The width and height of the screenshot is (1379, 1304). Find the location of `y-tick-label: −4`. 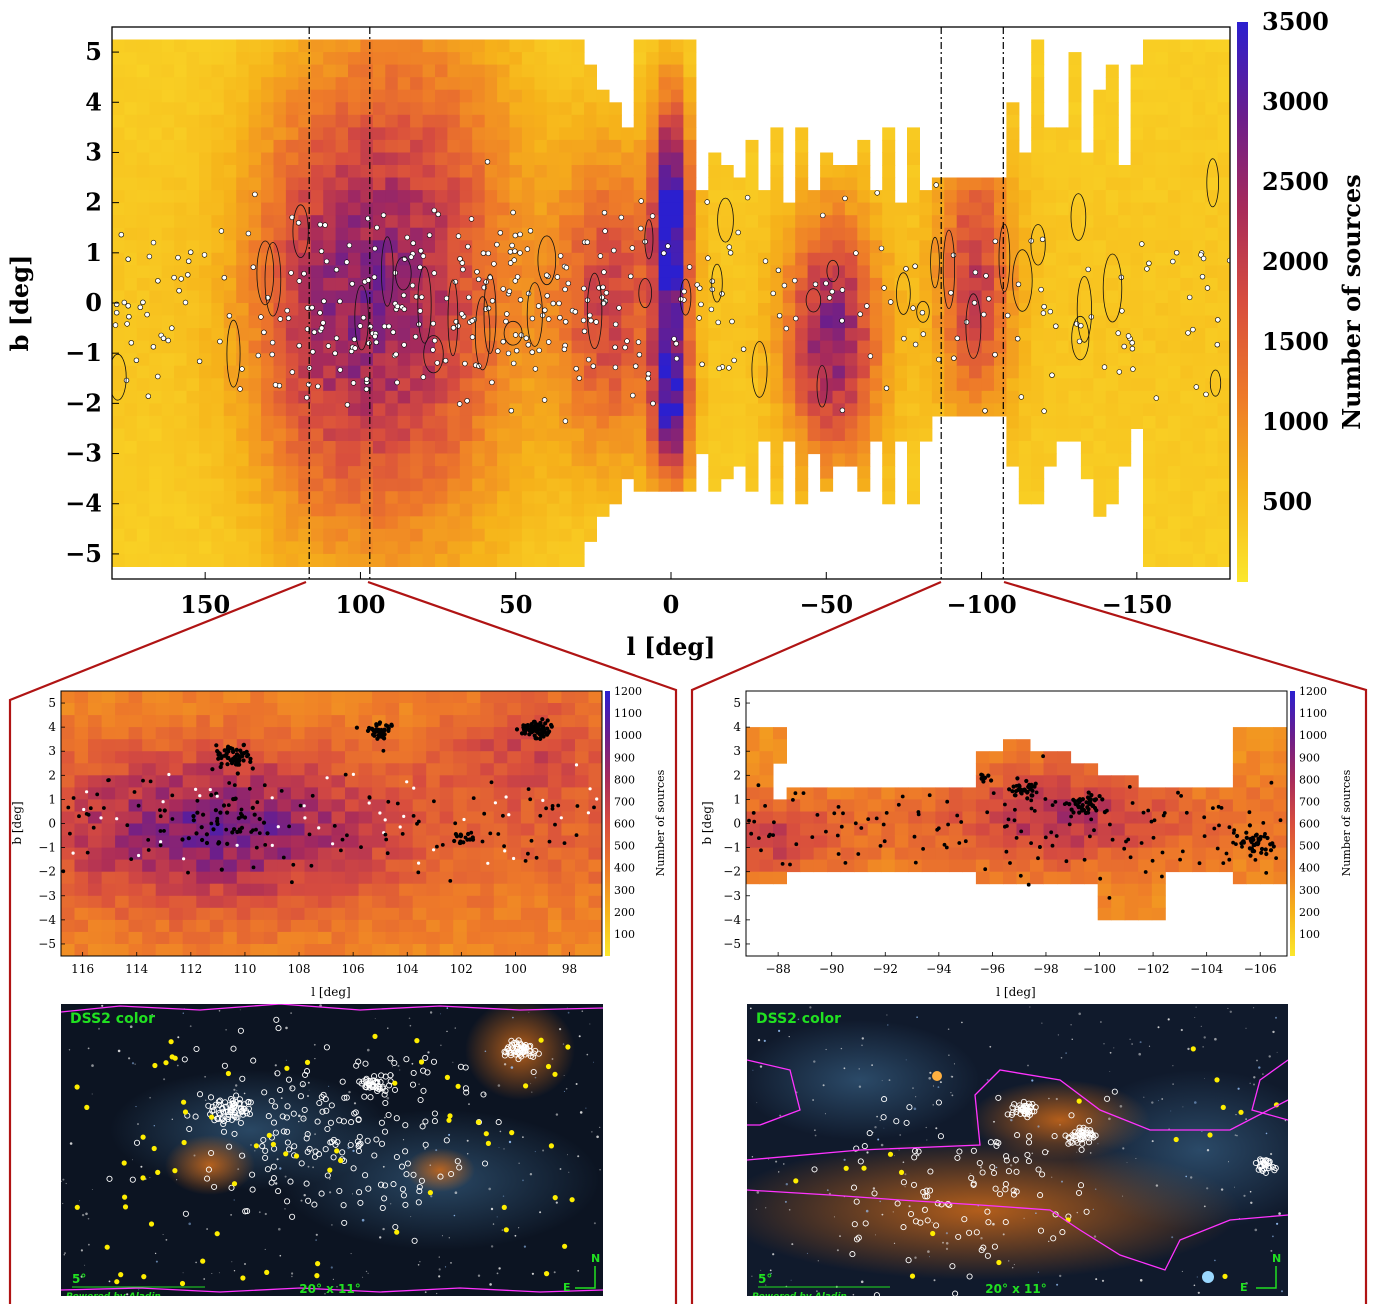

y-tick-label: −4 is located at coordinates (83, 503).